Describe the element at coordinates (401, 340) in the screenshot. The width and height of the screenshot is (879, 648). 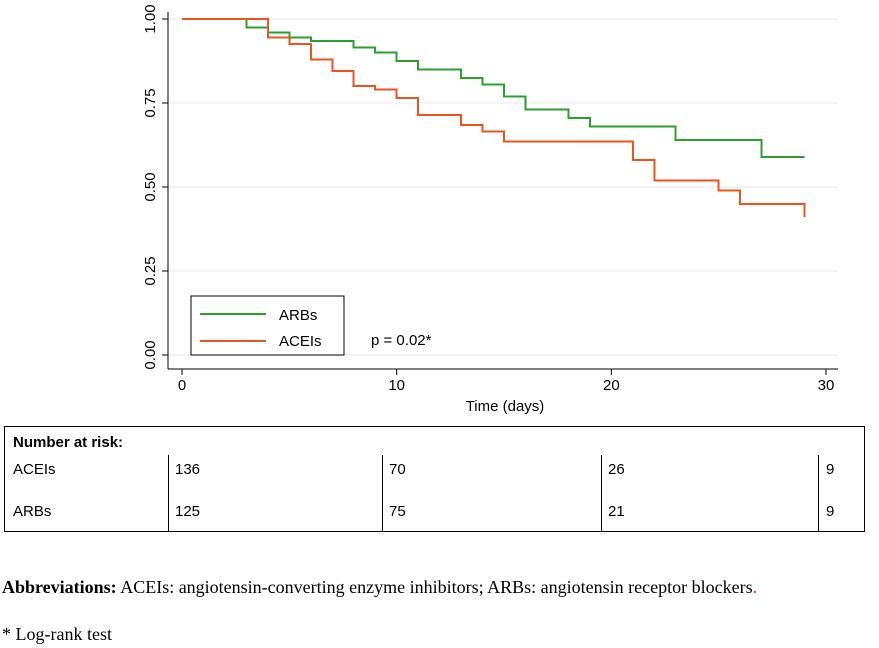
I see `p-value-annotation: p = 0.02*` at that location.